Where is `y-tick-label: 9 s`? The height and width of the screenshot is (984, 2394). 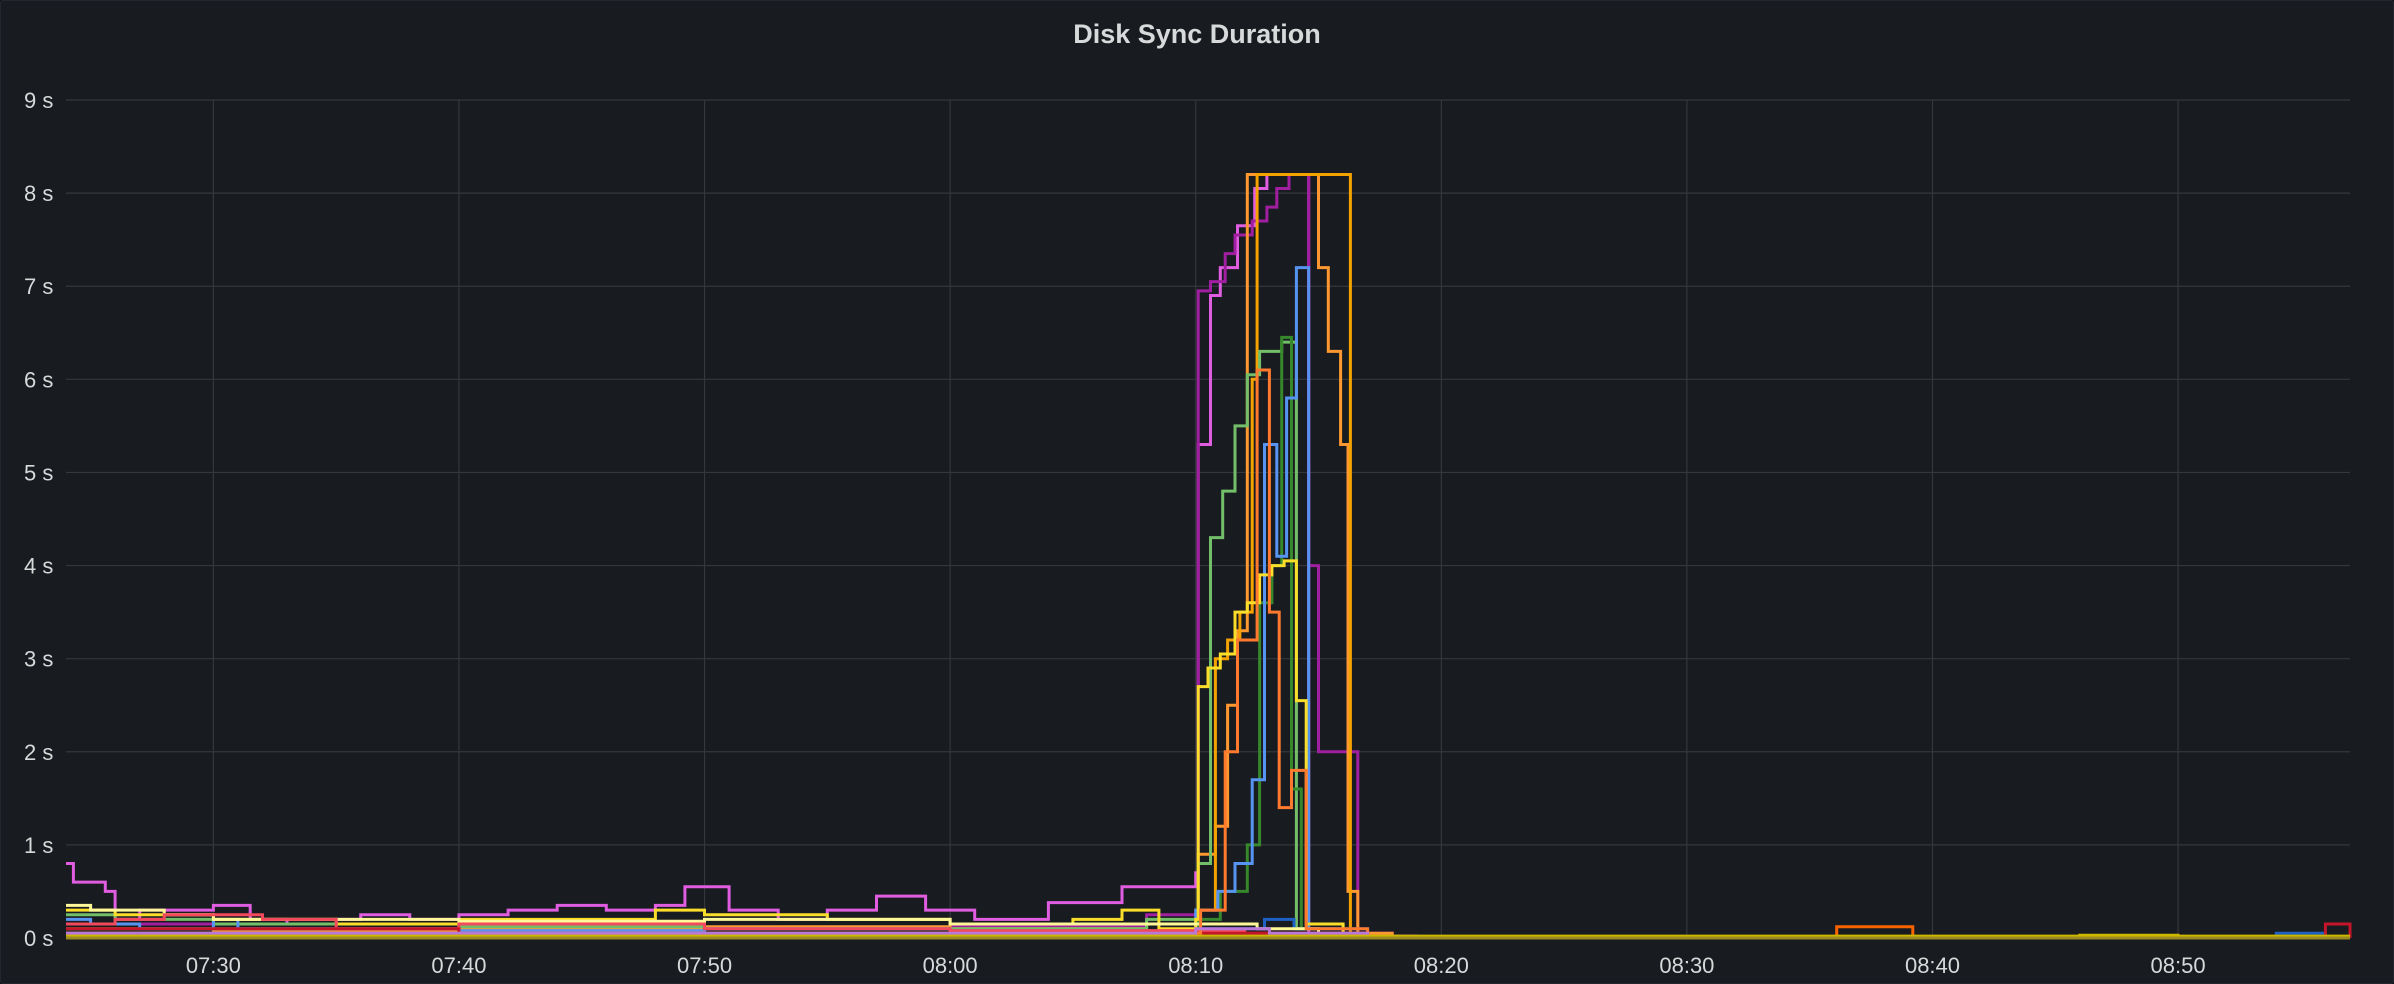 y-tick-label: 9 s is located at coordinates (38, 100).